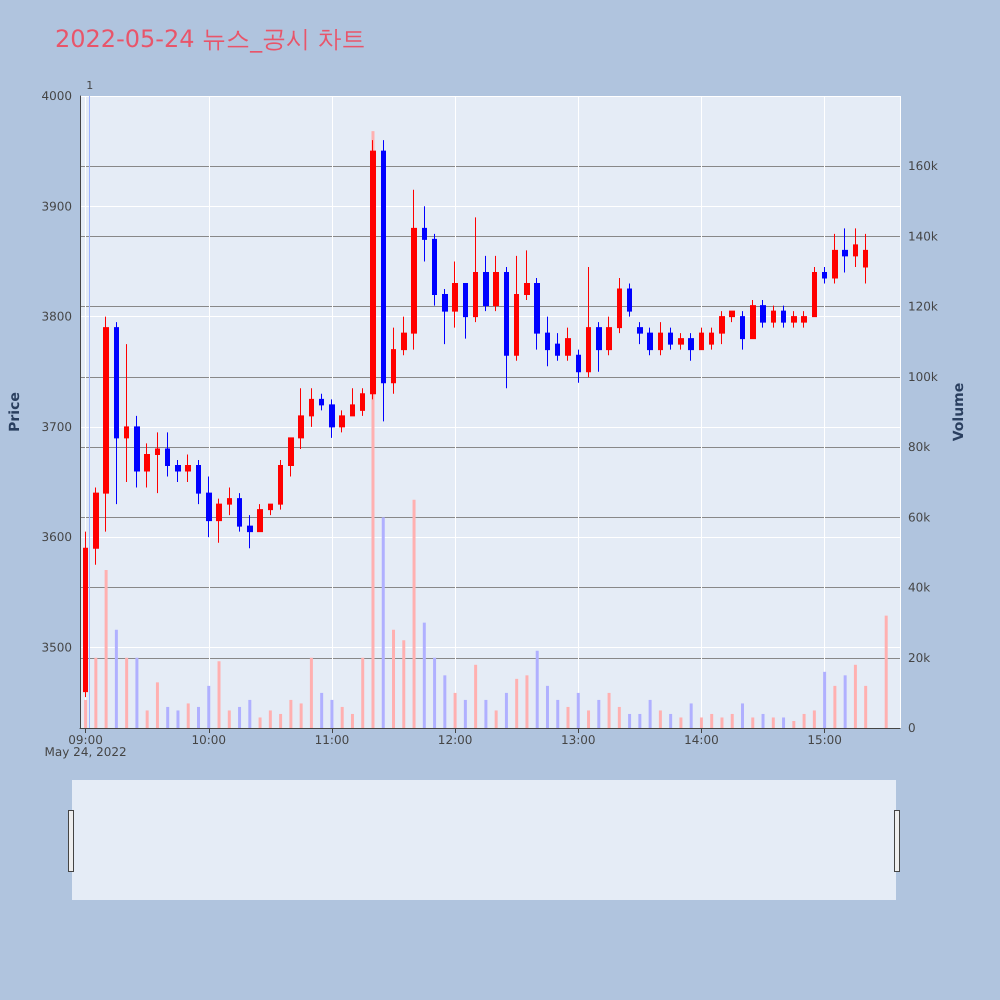  What do you see at coordinates (90, 85) in the screenshot?
I see `ref-line-label: 1` at bounding box center [90, 85].